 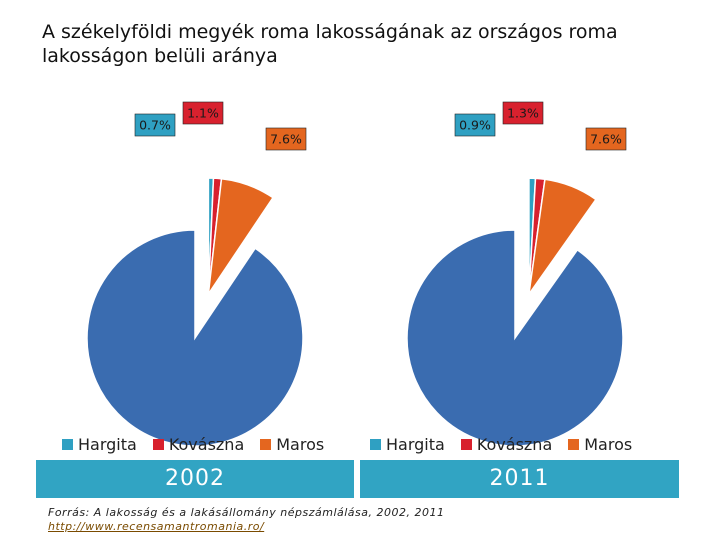 I want to click on data-label-hargita-2002: 0.7%, so click(x=155, y=125).